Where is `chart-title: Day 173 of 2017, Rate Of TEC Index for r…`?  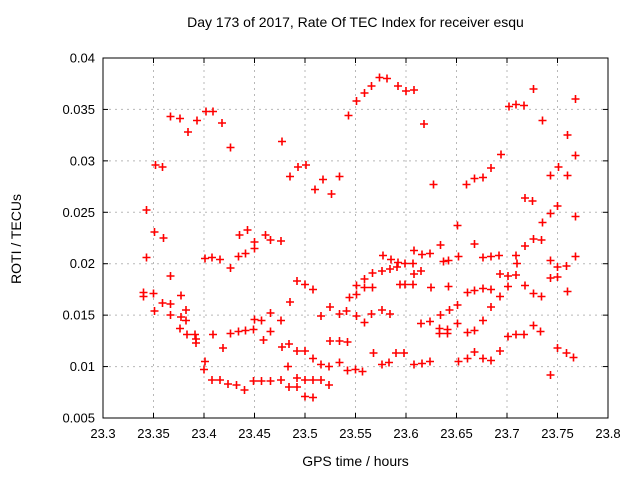
chart-title: Day 173 of 2017, Rate Of TEC Index for r… is located at coordinates (355, 22).